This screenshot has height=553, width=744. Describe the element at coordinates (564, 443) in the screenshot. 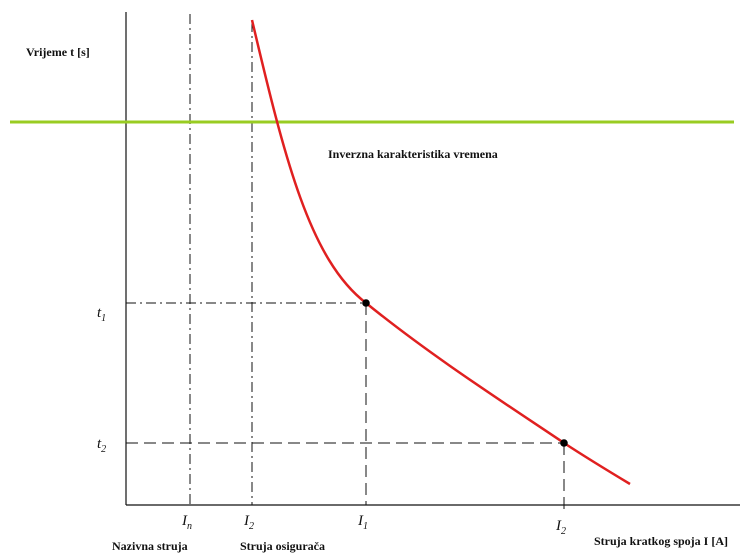

I see `point-i2-t2` at that location.